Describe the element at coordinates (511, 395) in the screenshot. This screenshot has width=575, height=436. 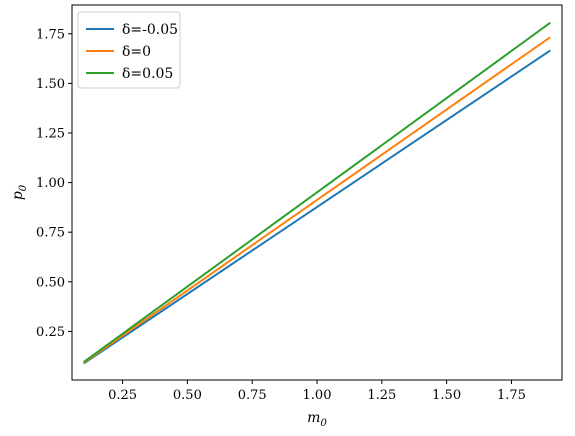
I see `x-tick-label: 1.75` at that location.